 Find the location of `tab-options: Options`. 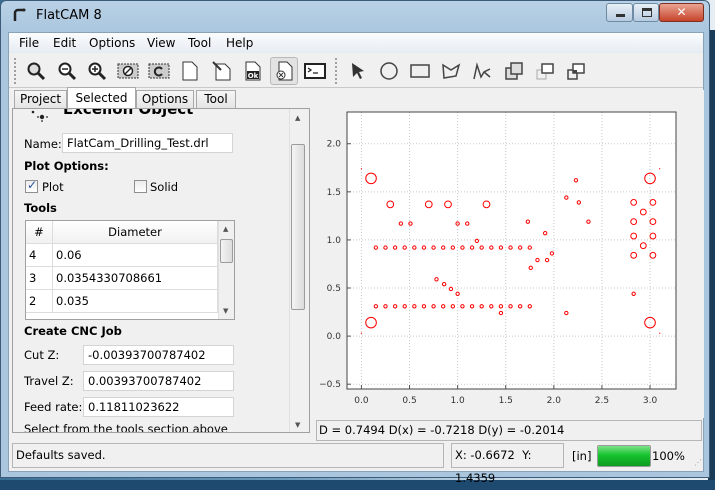

tab-options: Options is located at coordinates (165, 99).